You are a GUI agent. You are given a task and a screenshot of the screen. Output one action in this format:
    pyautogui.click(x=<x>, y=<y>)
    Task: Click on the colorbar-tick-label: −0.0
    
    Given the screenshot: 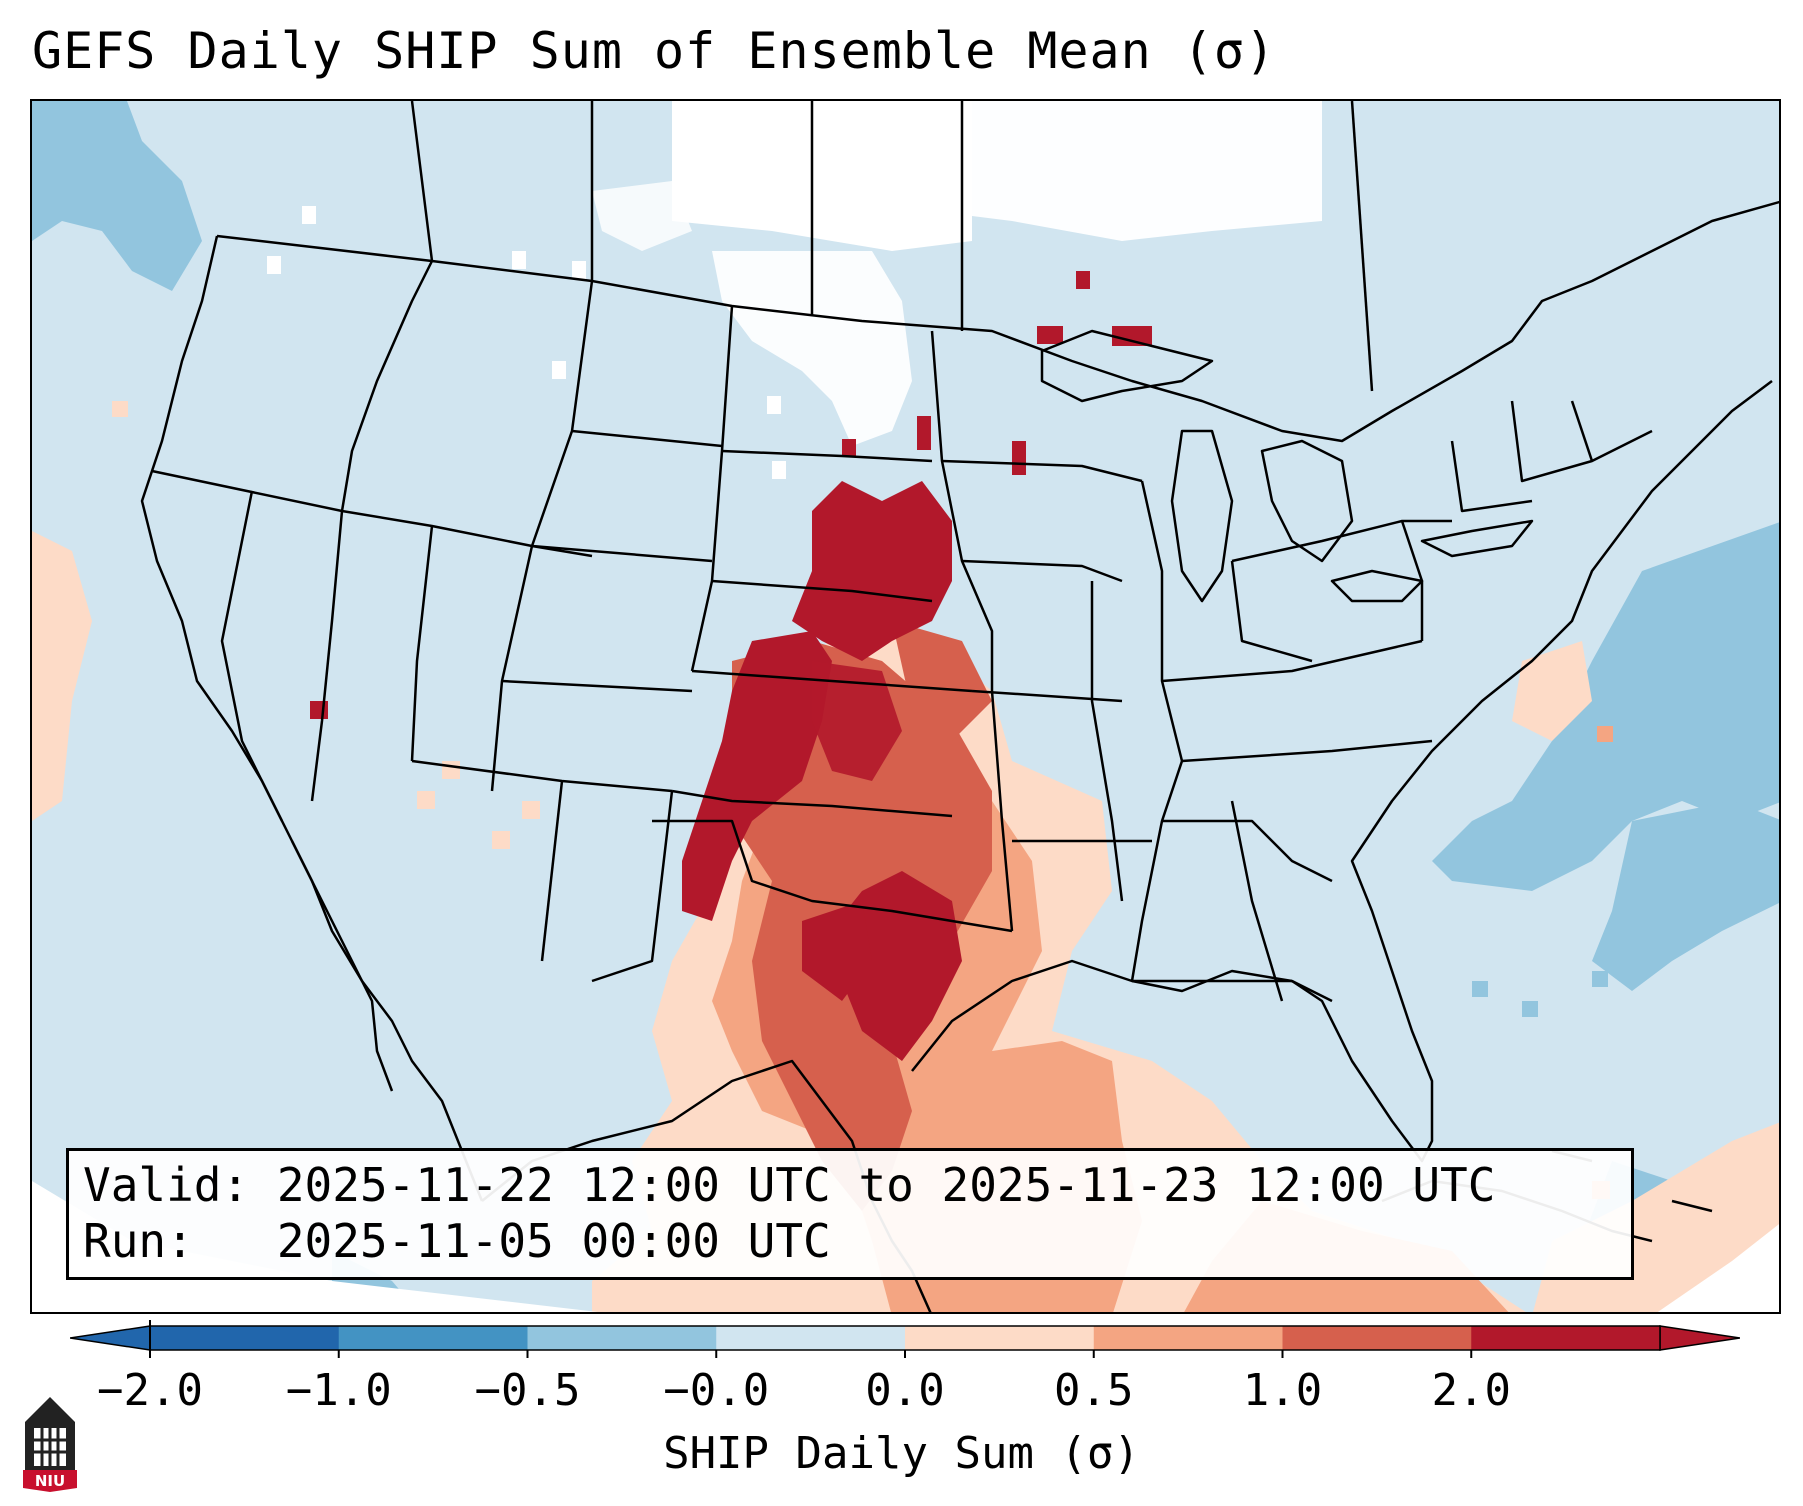 What is the action you would take?
    pyautogui.click(x=716, y=1390)
    